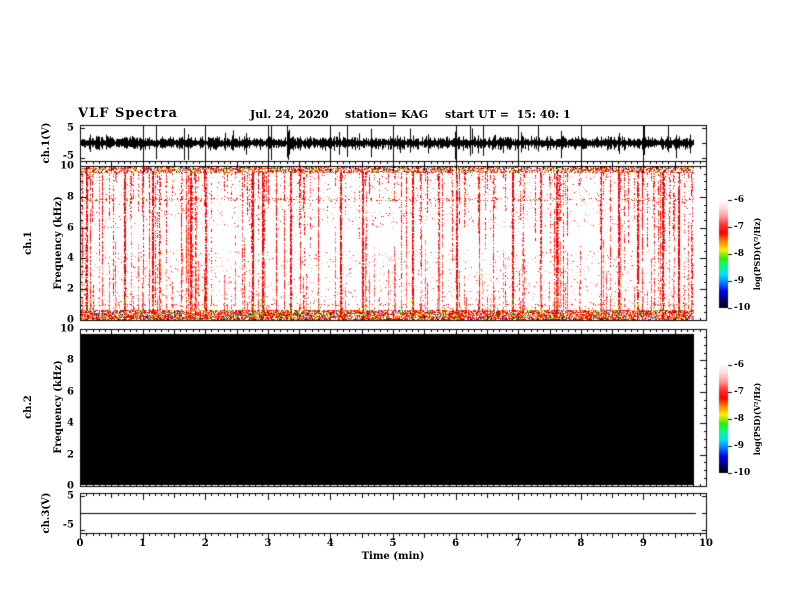 The image size is (792, 612). What do you see at coordinates (58, 407) in the screenshot?
I see `ch2-frequency-axis-title-line2: Frequency (kHz)` at bounding box center [58, 407].